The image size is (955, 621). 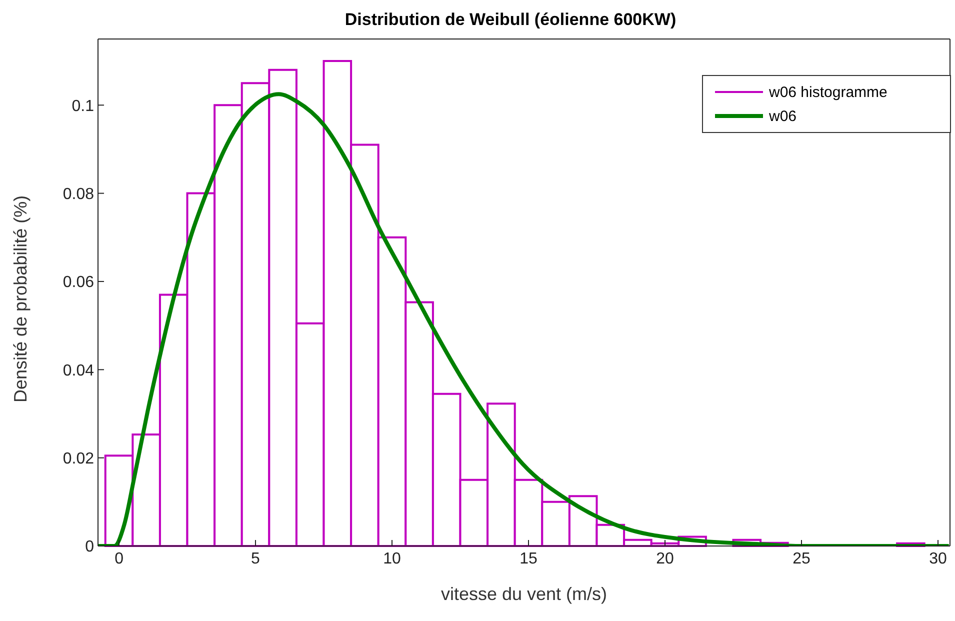 What do you see at coordinates (511, 20) in the screenshot?
I see `chart-title: Distribution de Weibull (éolienne 600KW)` at bounding box center [511, 20].